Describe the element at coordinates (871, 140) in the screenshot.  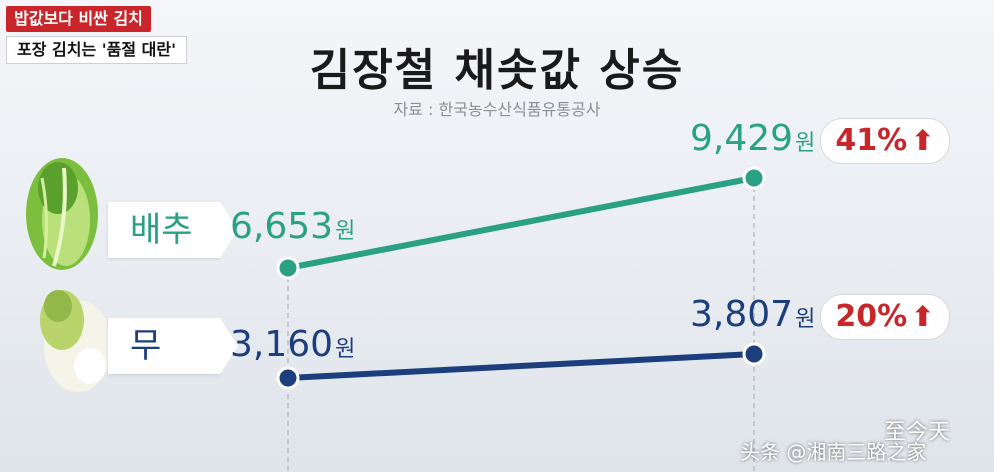
I see `change-value: 41%` at that location.